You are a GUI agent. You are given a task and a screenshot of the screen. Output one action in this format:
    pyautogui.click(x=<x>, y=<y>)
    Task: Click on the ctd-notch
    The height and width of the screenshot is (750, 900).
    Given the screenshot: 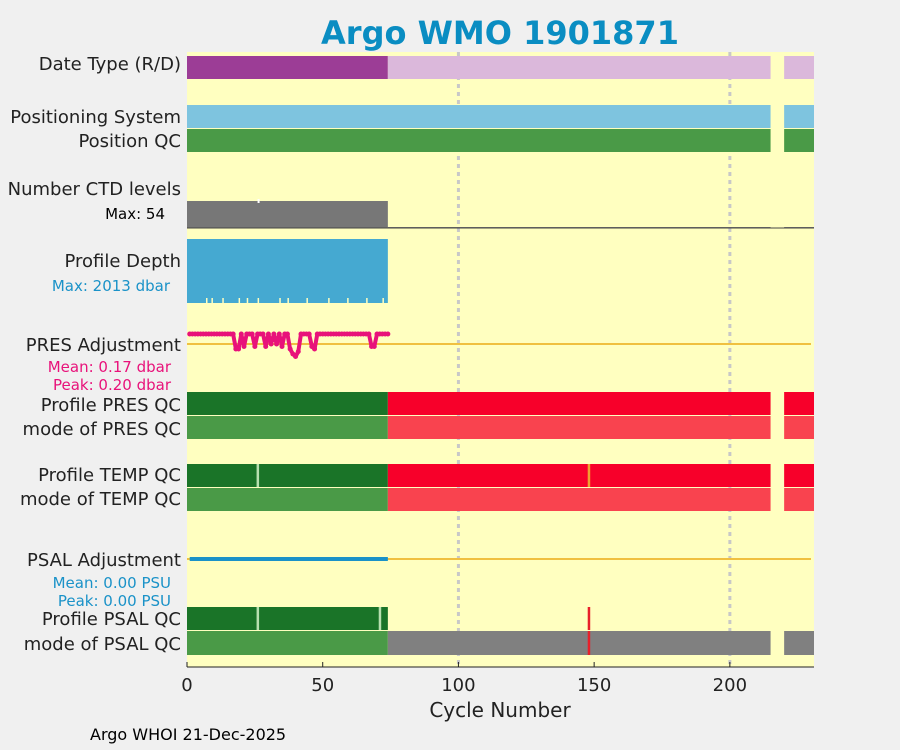 What is the action you would take?
    pyautogui.click(x=258, y=201)
    